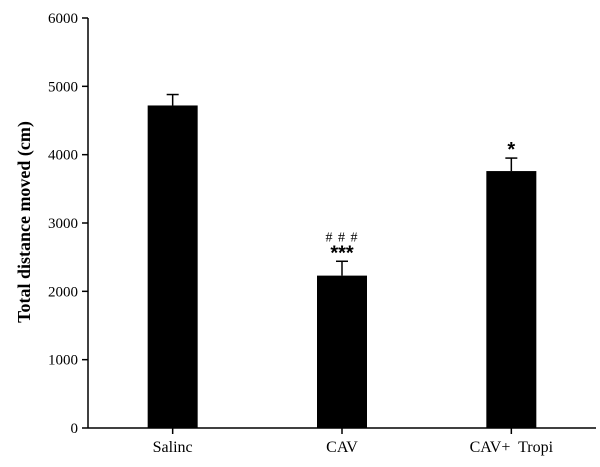 Image resolution: width=600 pixels, height=467 pixels. Describe the element at coordinates (63, 292) in the screenshot. I see `y-tick-label: 2000` at that location.